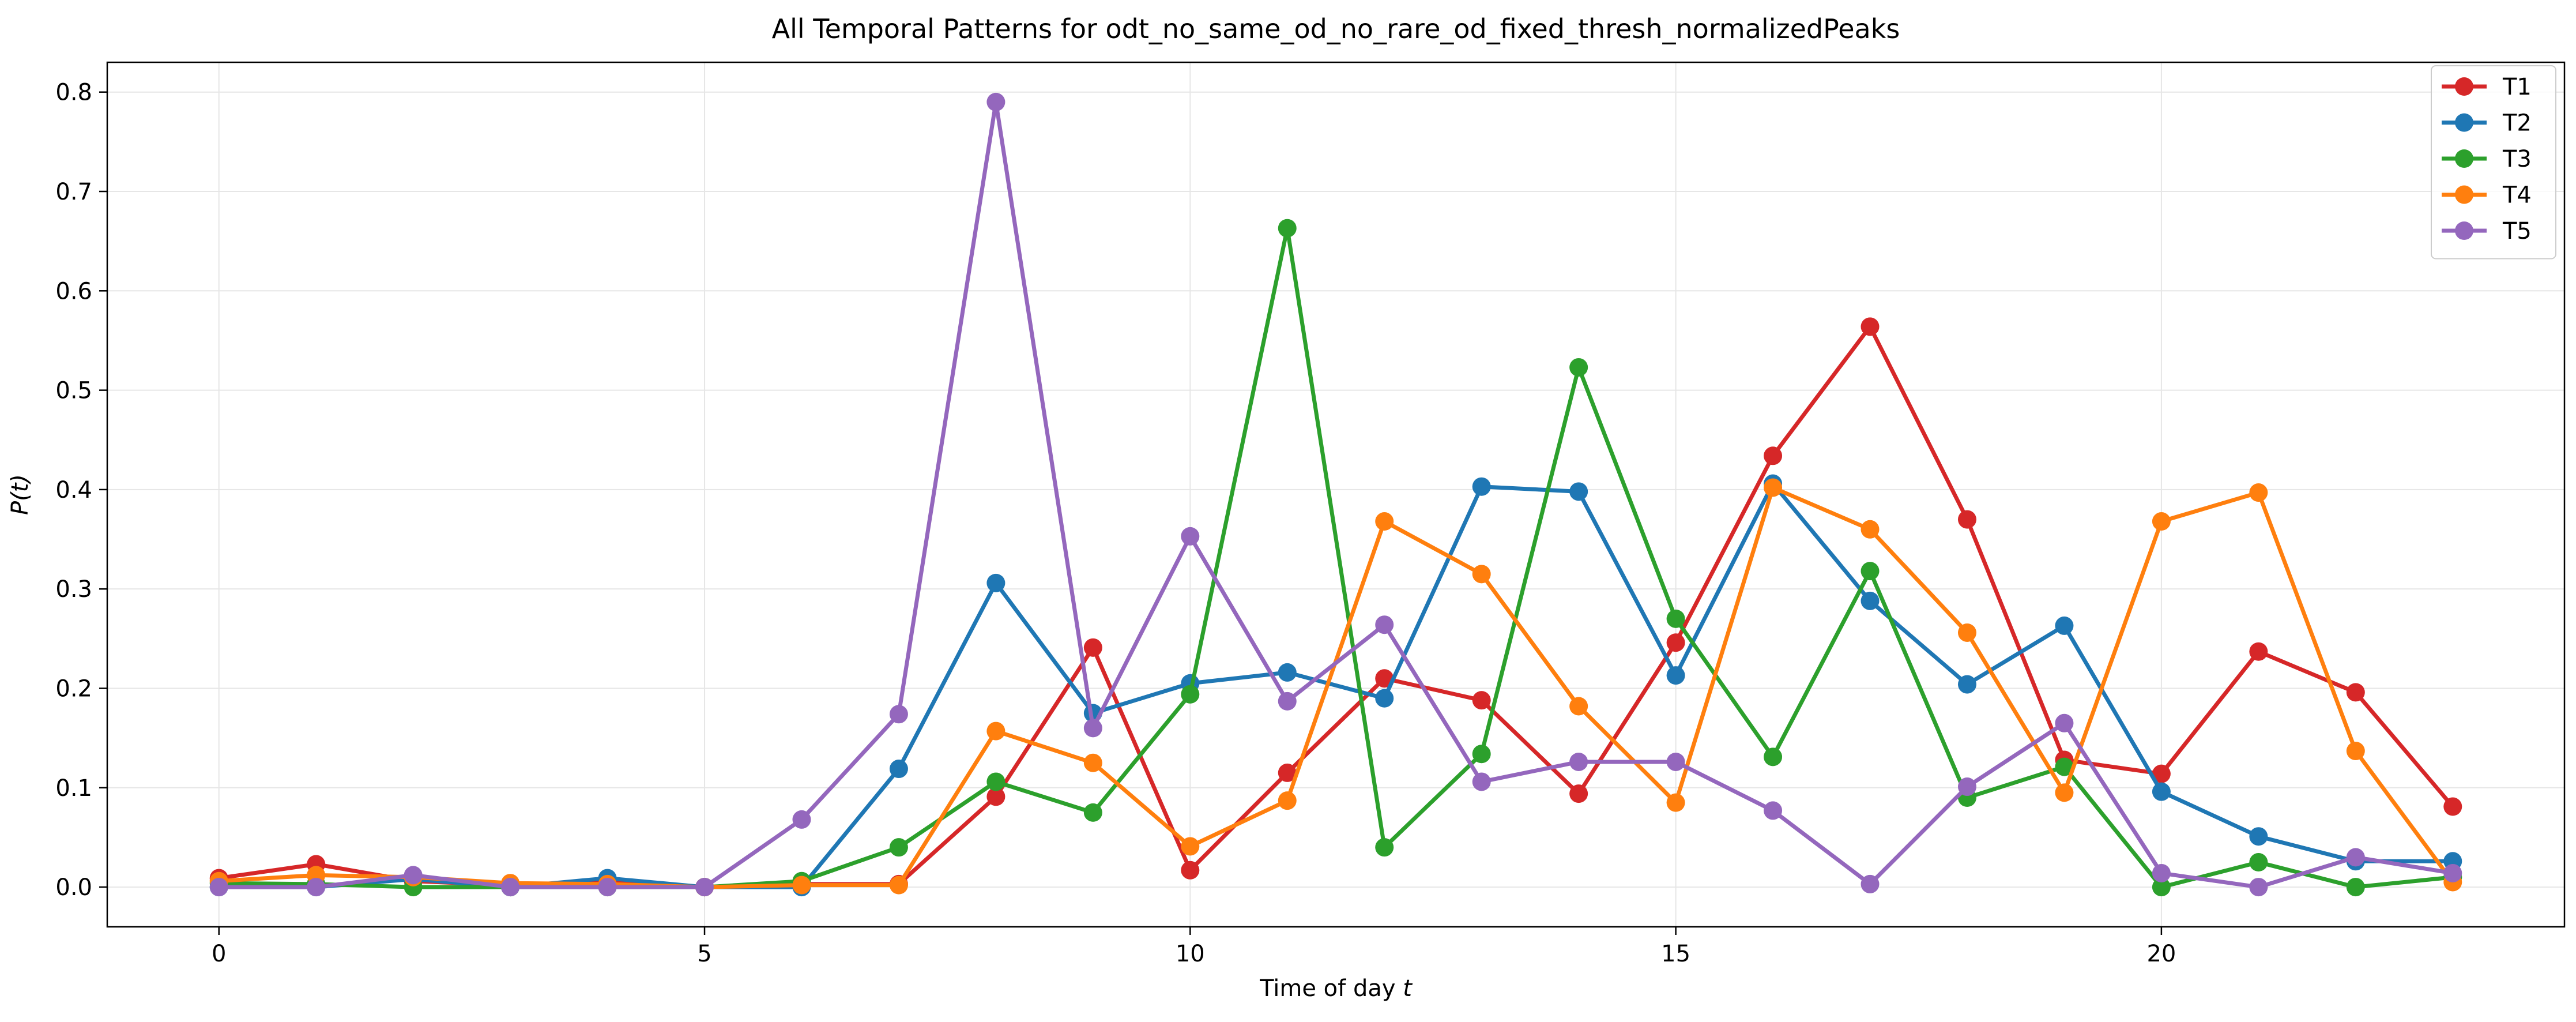  Describe the element at coordinates (73, 291) in the screenshot. I see `y-tick-label: 0.6` at that location.